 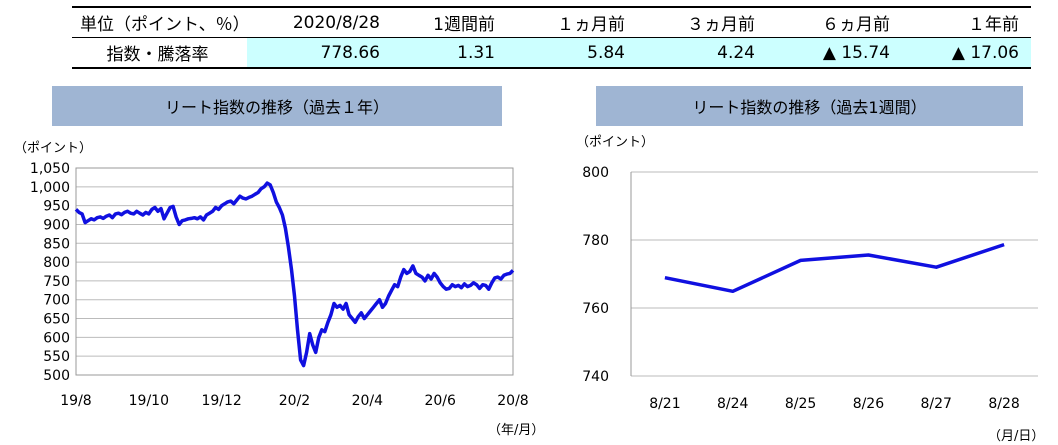 I want to click on left-ylabel: （ポイント）, so click(x=53, y=148).